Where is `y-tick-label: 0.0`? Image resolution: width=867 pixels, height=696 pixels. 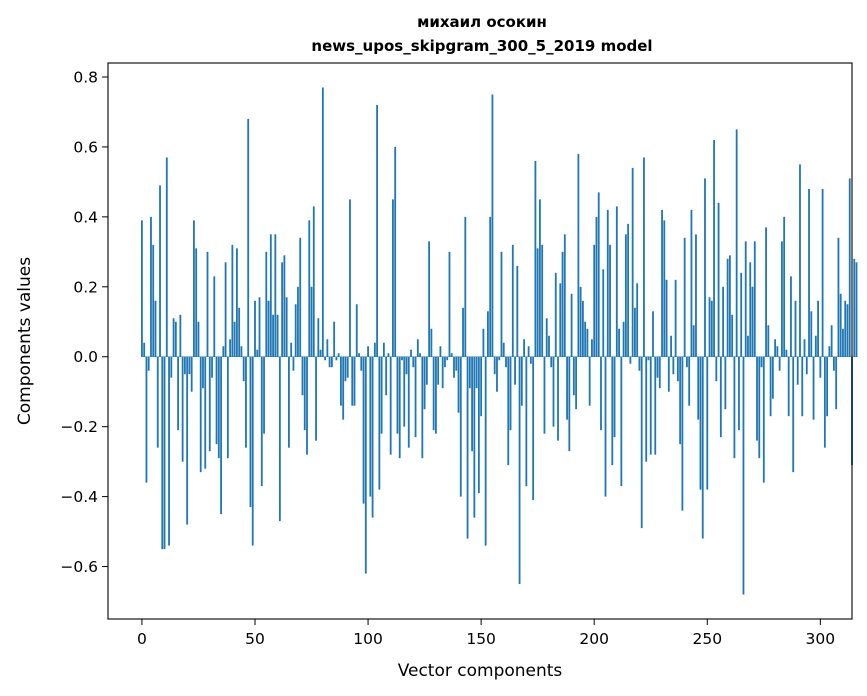 y-tick-label: 0.0 is located at coordinates (85, 357).